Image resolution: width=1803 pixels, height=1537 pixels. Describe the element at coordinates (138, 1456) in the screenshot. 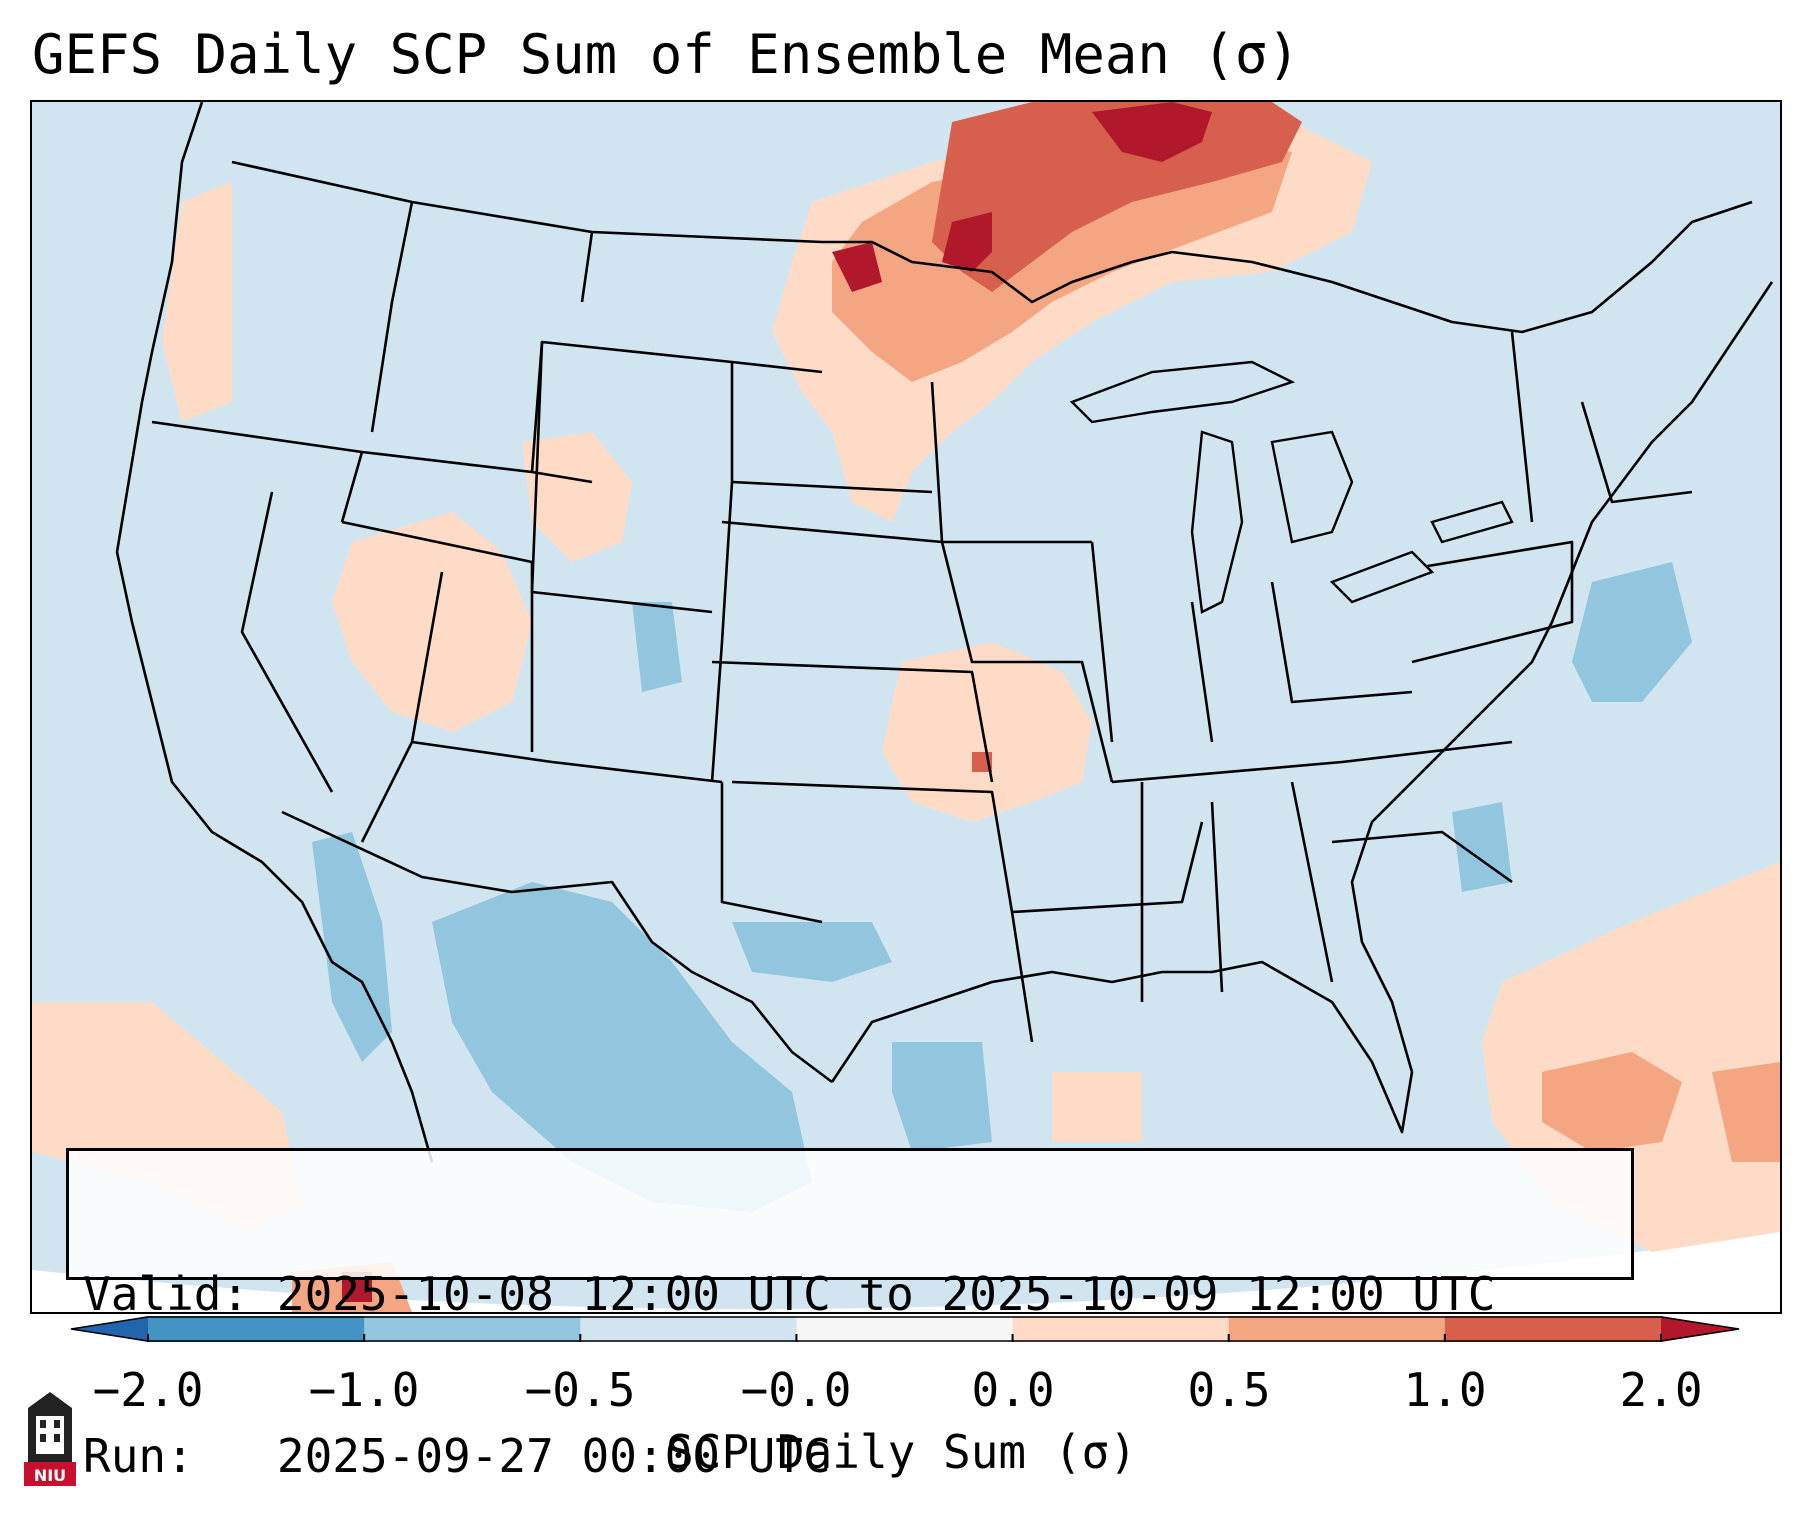

I see `run-label: Run:` at that location.